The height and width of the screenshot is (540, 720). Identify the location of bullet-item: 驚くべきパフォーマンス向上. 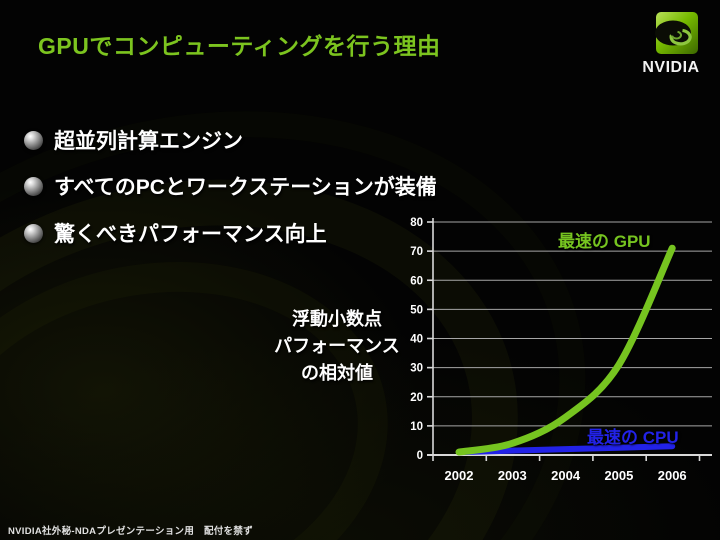
(175, 233).